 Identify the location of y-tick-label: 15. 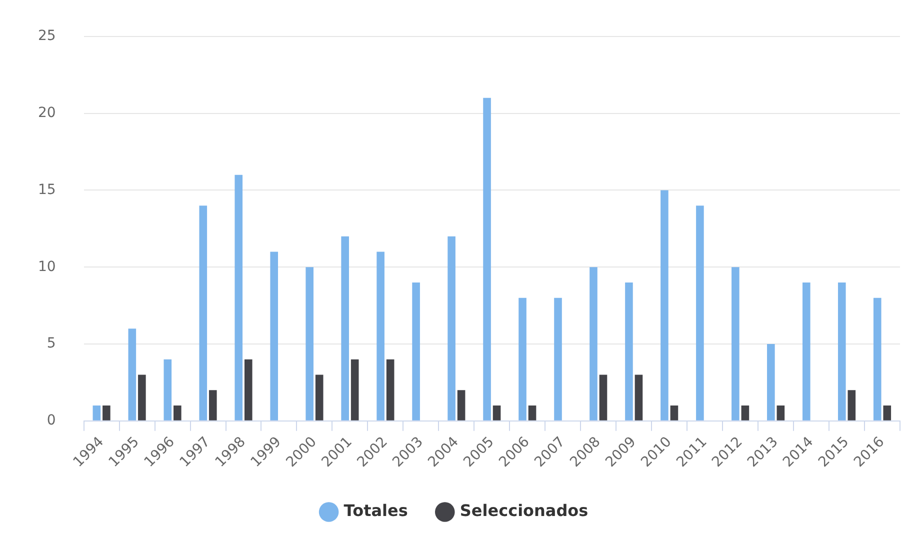
(47, 190).